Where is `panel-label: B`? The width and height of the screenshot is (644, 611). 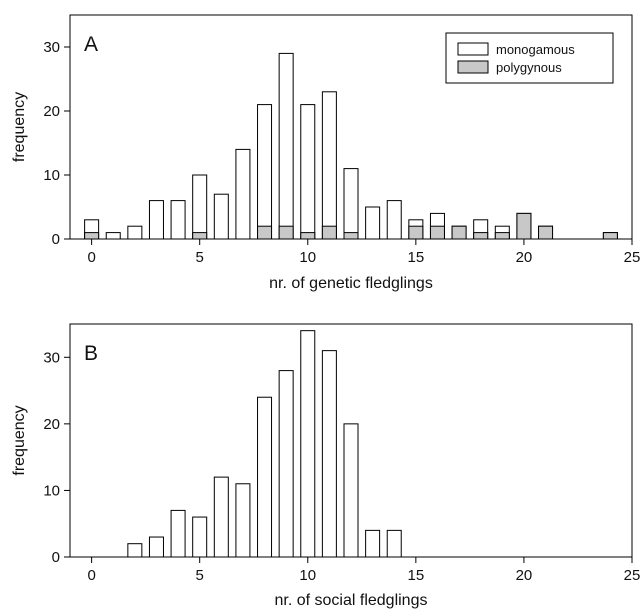
panel-label: B is located at coordinates (91, 353).